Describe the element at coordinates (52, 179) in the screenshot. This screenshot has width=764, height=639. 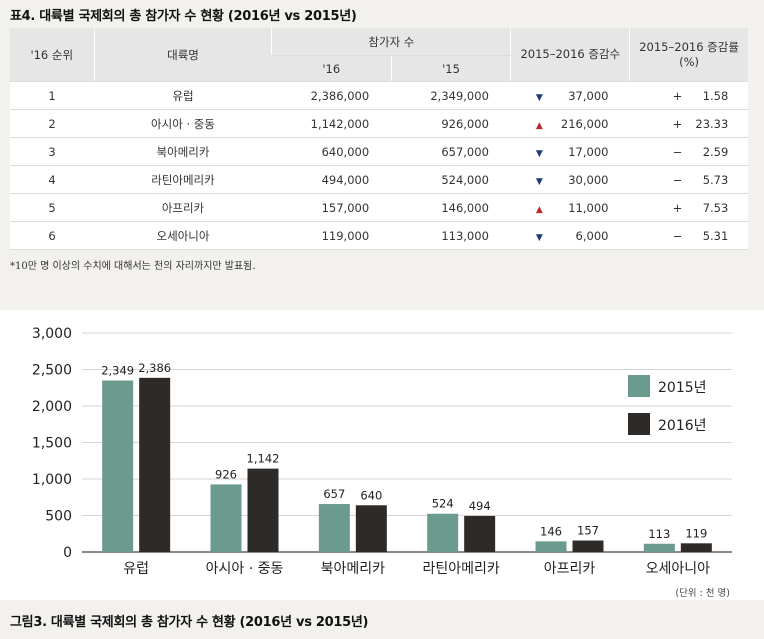
I see `rank-cell: 4` at that location.